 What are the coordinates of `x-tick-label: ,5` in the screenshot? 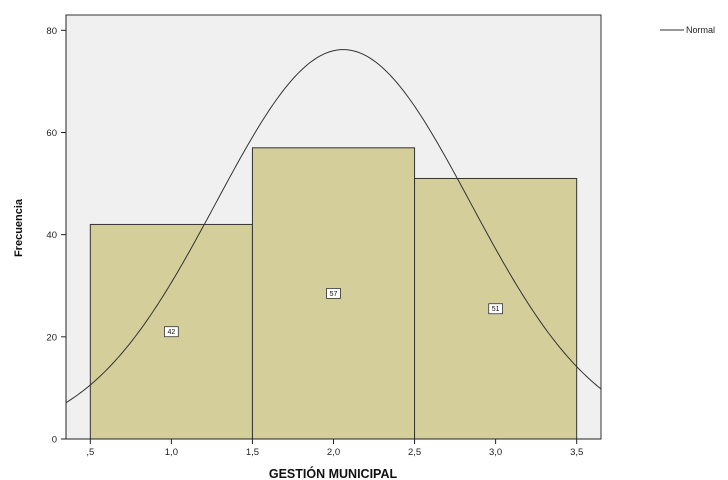 It's located at (90, 452).